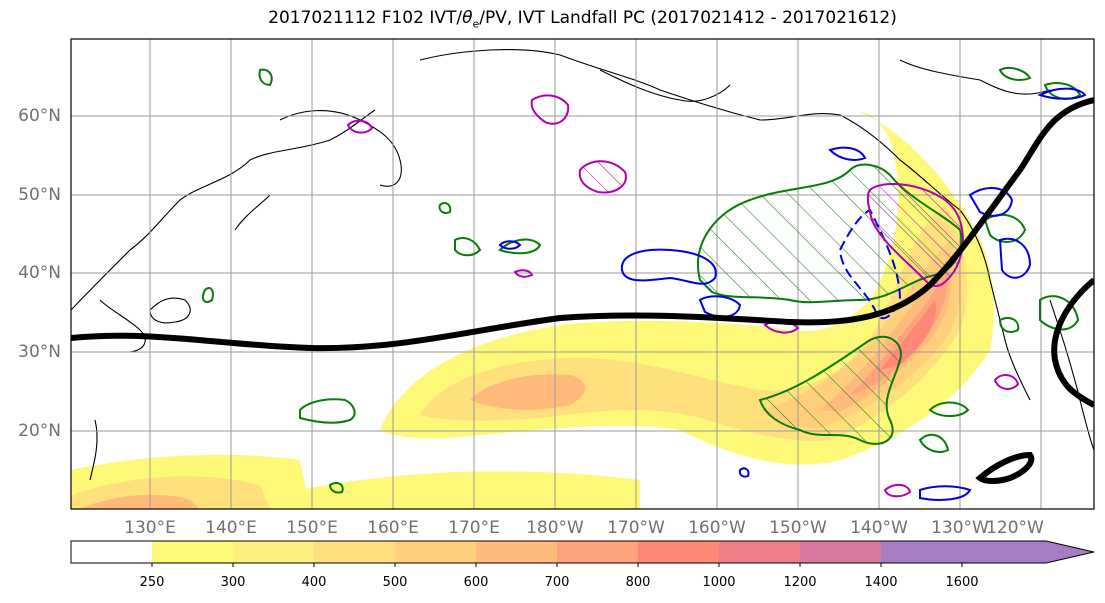 The height and width of the screenshot is (603, 1105). What do you see at coordinates (39, 116) in the screenshot?
I see `lat-label-60n: 60°N` at bounding box center [39, 116].